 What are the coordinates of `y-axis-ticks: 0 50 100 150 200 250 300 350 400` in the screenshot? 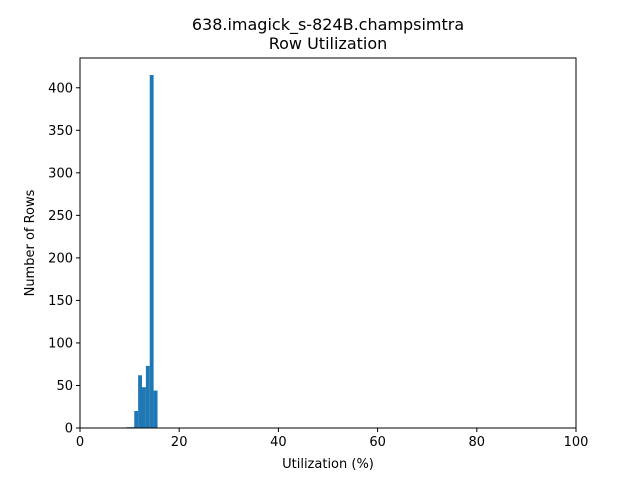 It's located at (64, 259).